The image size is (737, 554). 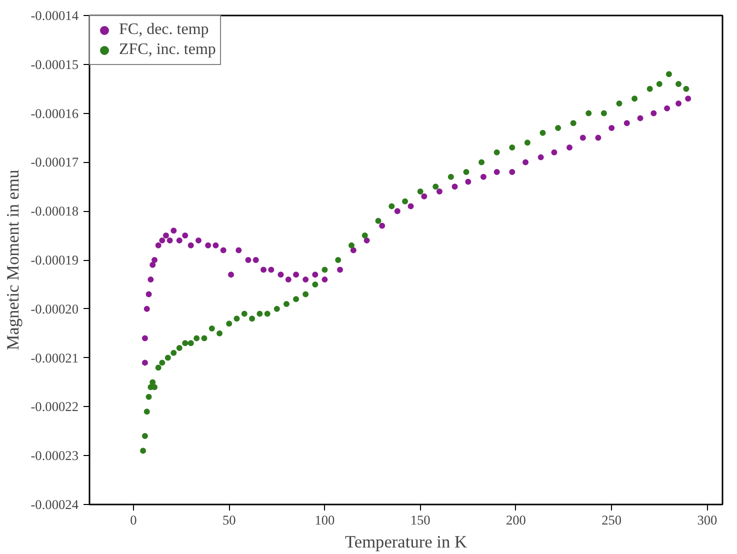 What do you see at coordinates (406, 542) in the screenshot?
I see `x-axis-title: Temperature in K` at bounding box center [406, 542].